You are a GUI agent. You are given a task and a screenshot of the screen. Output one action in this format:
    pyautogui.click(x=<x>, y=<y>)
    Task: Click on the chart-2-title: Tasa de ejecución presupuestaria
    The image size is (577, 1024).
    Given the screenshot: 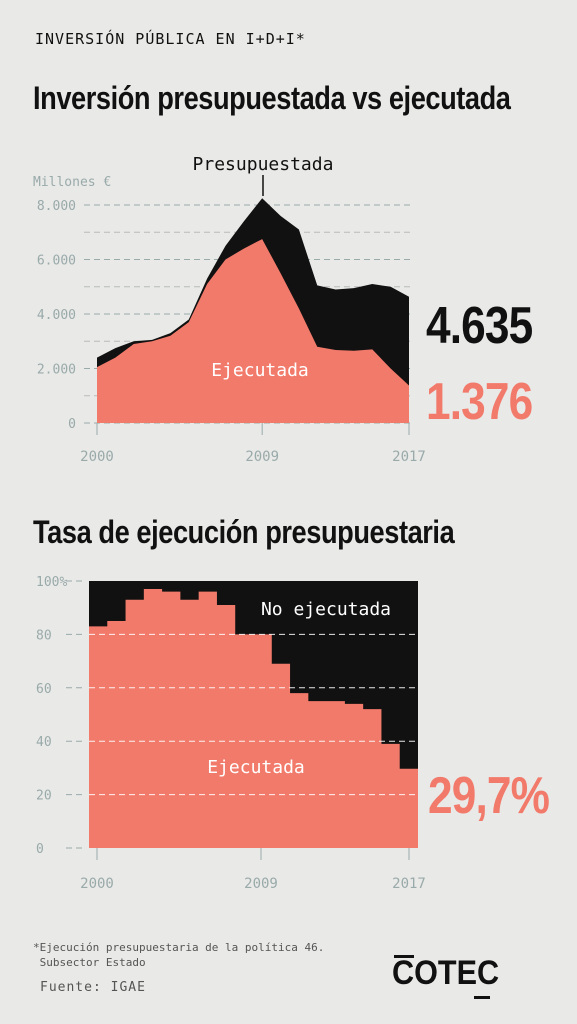 What is the action you would take?
    pyautogui.click(x=244, y=532)
    